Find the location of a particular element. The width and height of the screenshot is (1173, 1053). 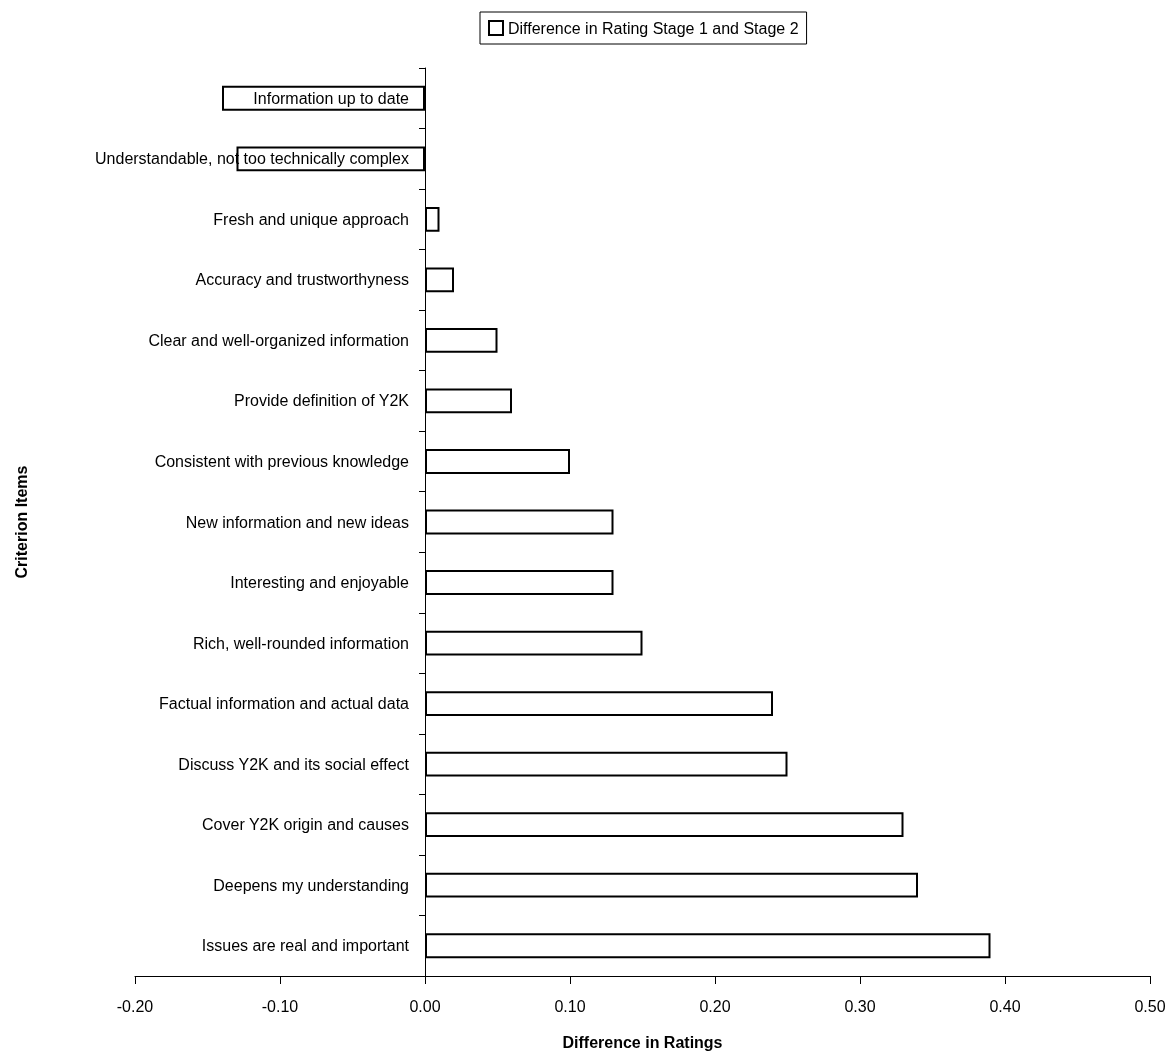

y-tick-label: Consistent with previous knowledge is located at coordinates (282, 461).